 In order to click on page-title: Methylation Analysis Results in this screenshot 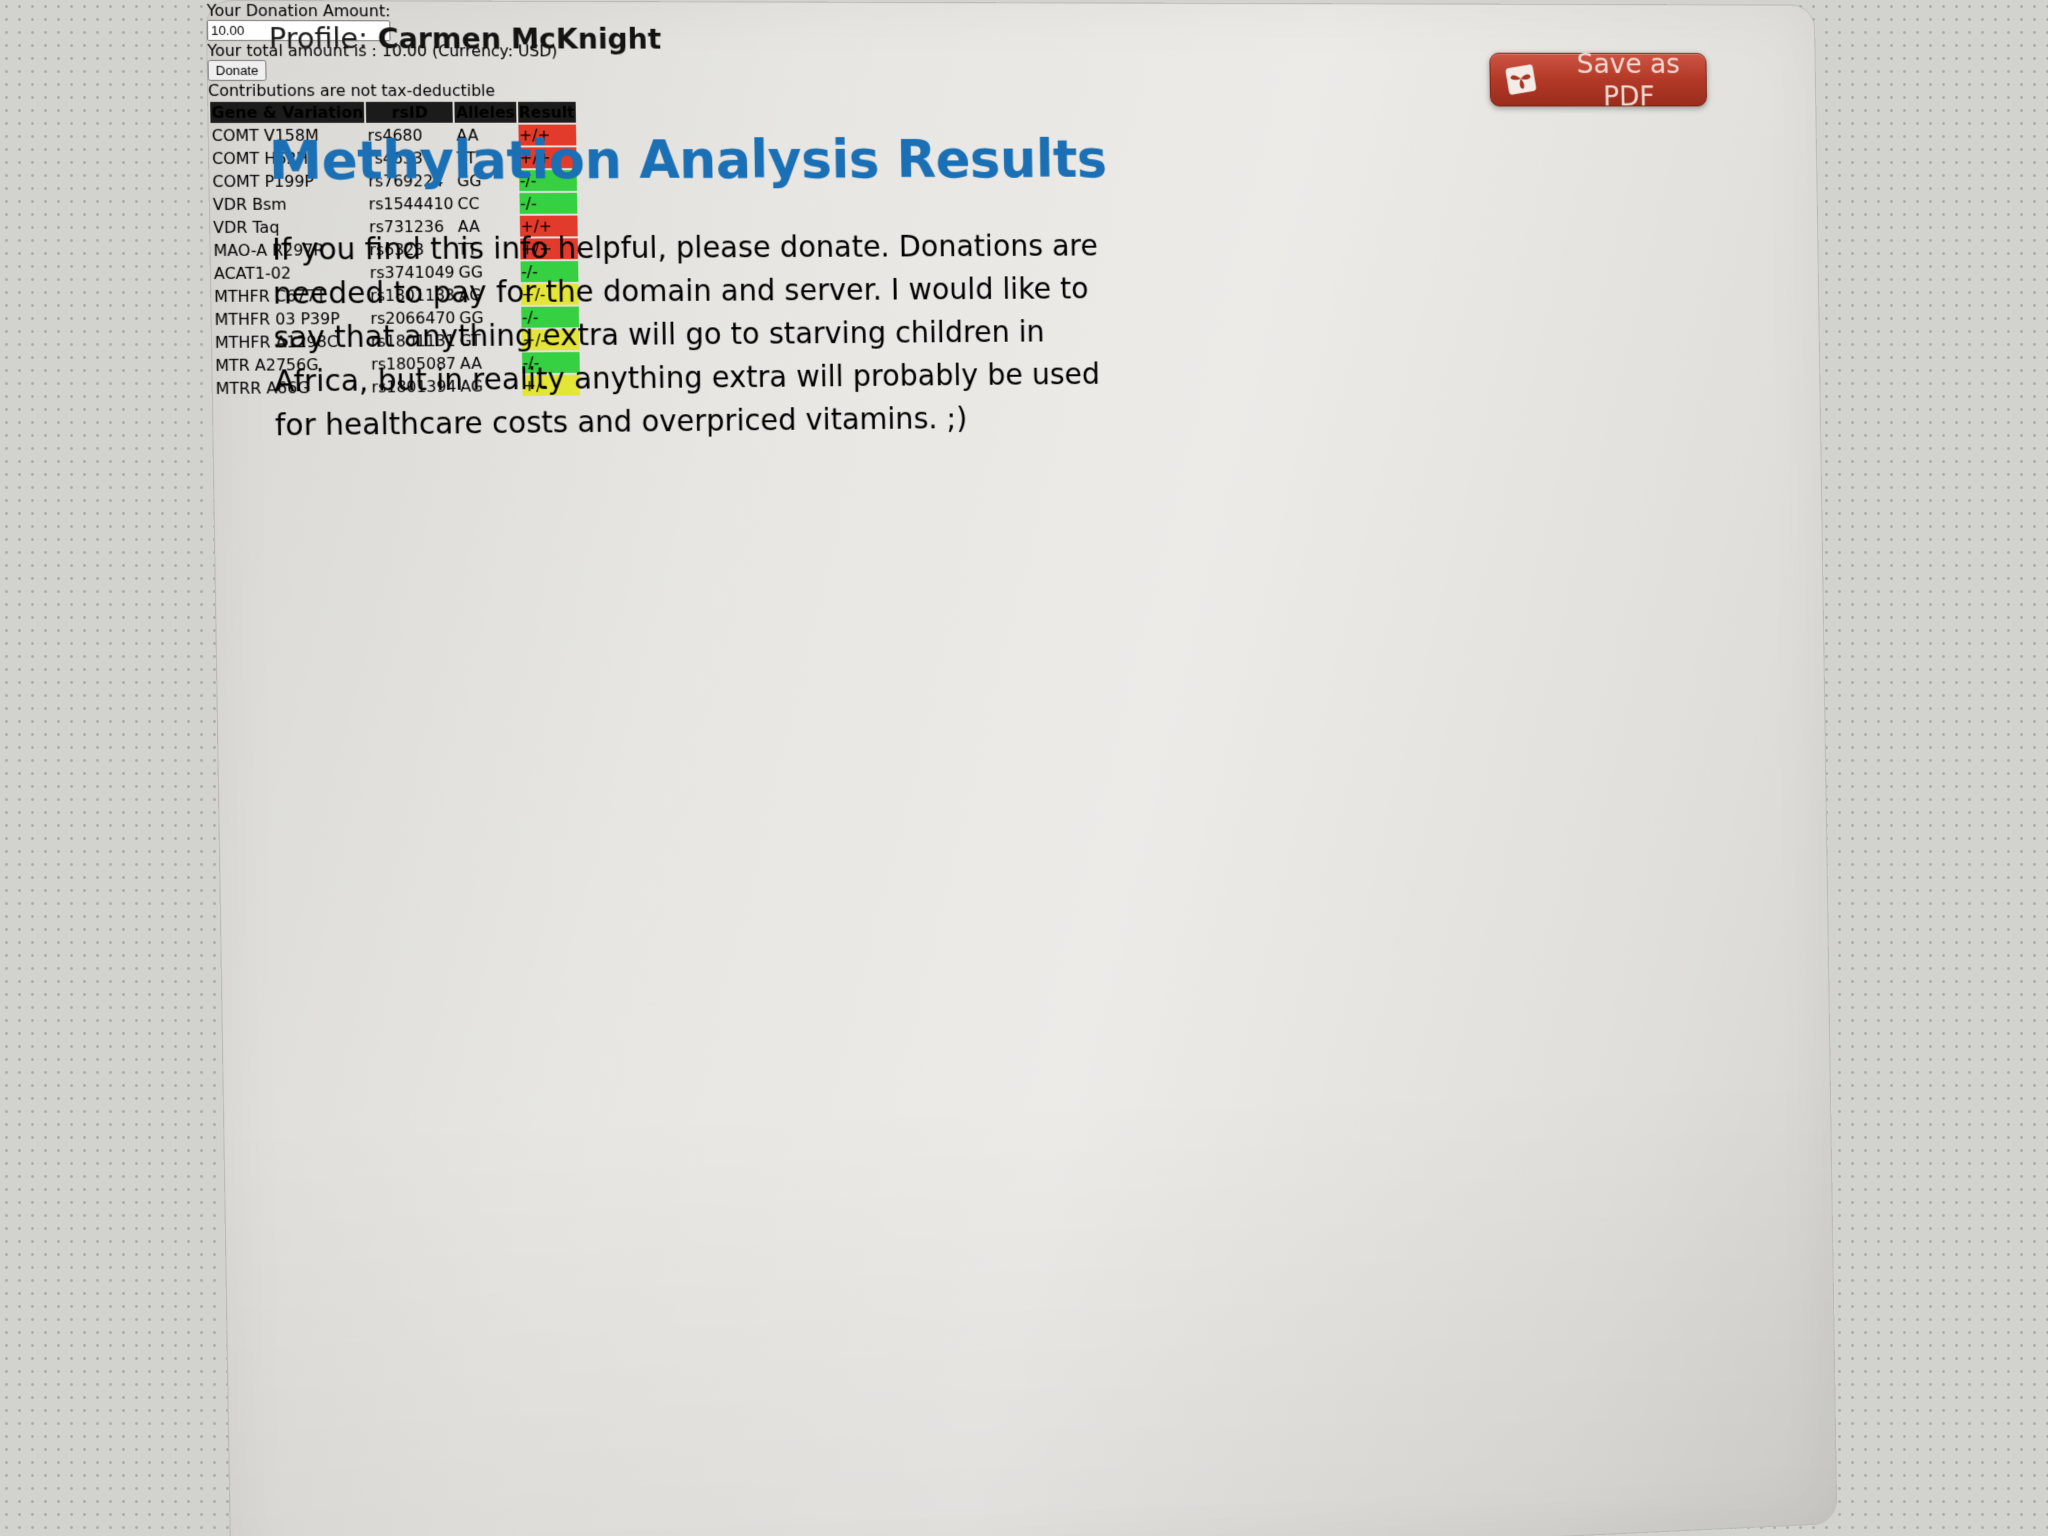, I will do `click(688, 160)`.